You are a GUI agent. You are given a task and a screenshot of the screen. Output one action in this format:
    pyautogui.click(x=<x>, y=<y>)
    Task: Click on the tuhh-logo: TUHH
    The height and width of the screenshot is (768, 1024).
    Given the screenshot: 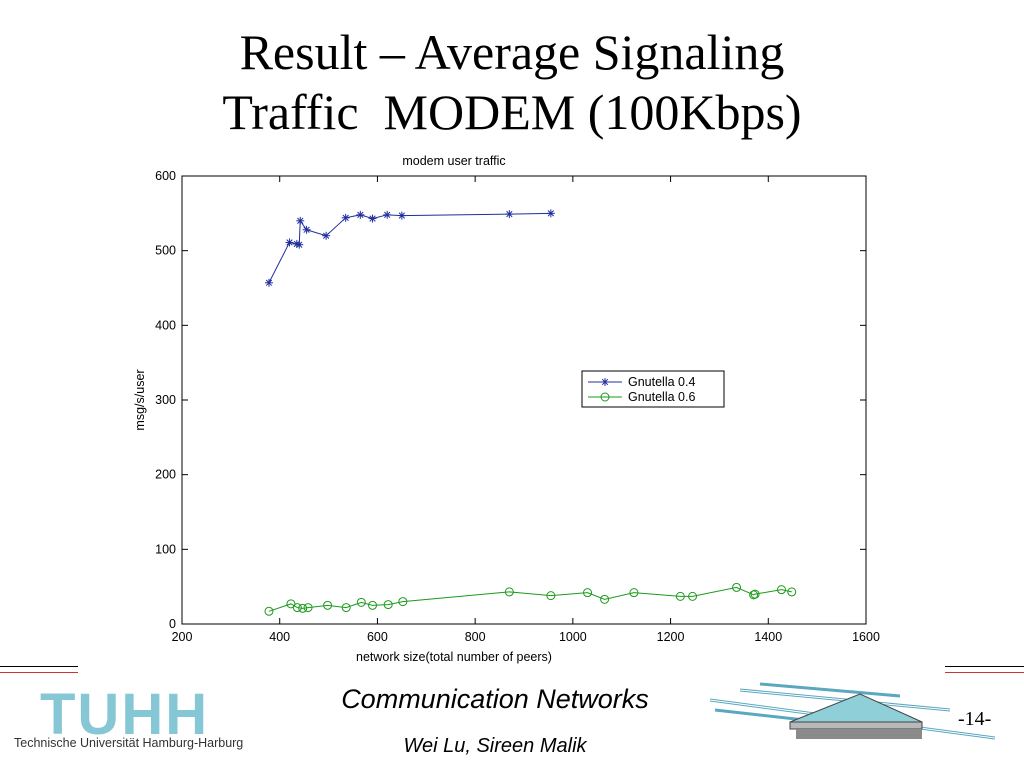 What is the action you would take?
    pyautogui.click(x=125, y=714)
    